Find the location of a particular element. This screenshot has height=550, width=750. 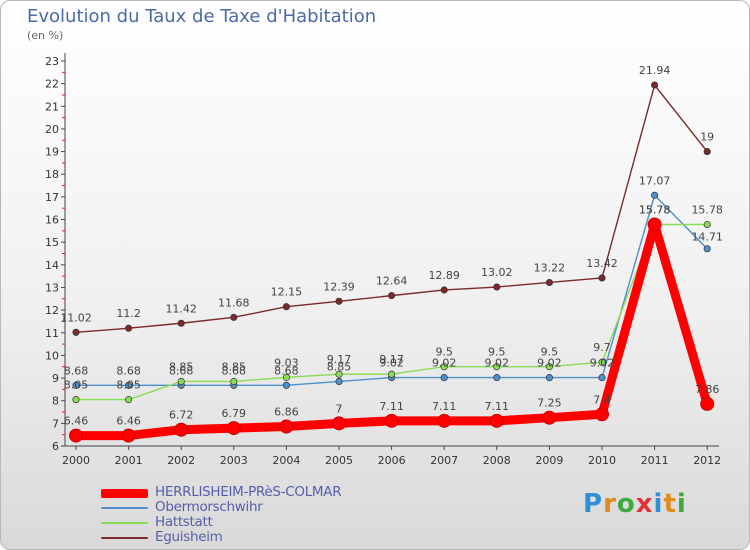

legend-item: Hattstatt is located at coordinates (221, 522).